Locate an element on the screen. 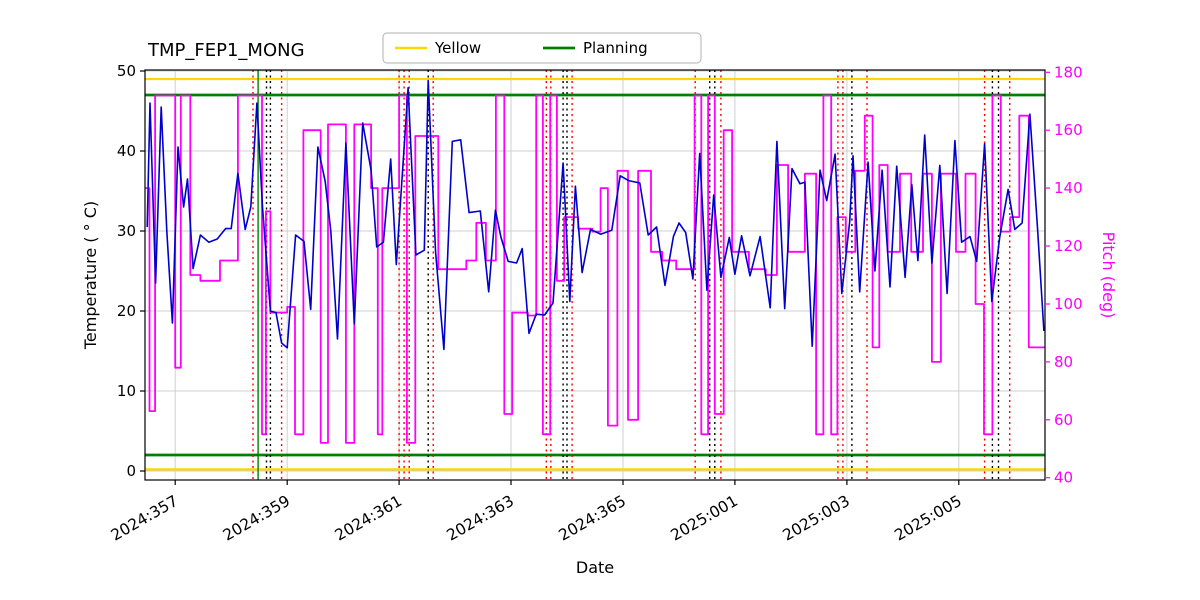 This screenshot has height=600, width=1200. chart-title: TMP_FEP1_MONG is located at coordinates (226, 50).